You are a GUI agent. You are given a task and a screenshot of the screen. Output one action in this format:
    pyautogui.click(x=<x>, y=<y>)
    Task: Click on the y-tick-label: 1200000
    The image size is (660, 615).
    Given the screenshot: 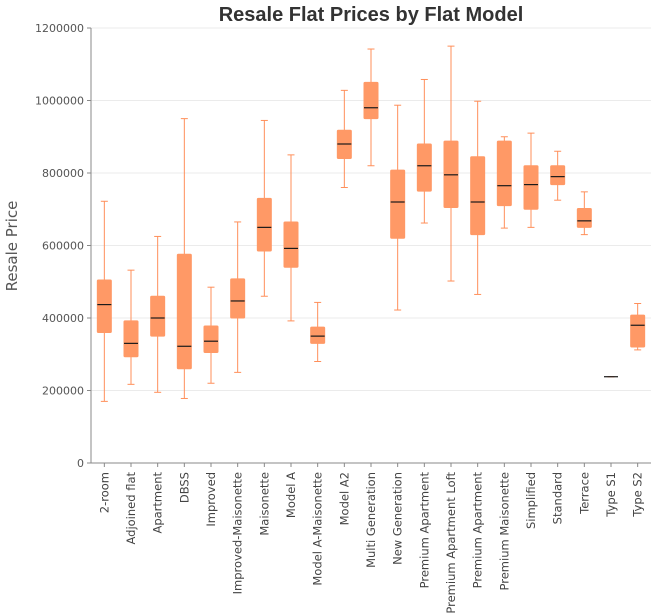 What is the action you would take?
    pyautogui.click(x=59, y=28)
    